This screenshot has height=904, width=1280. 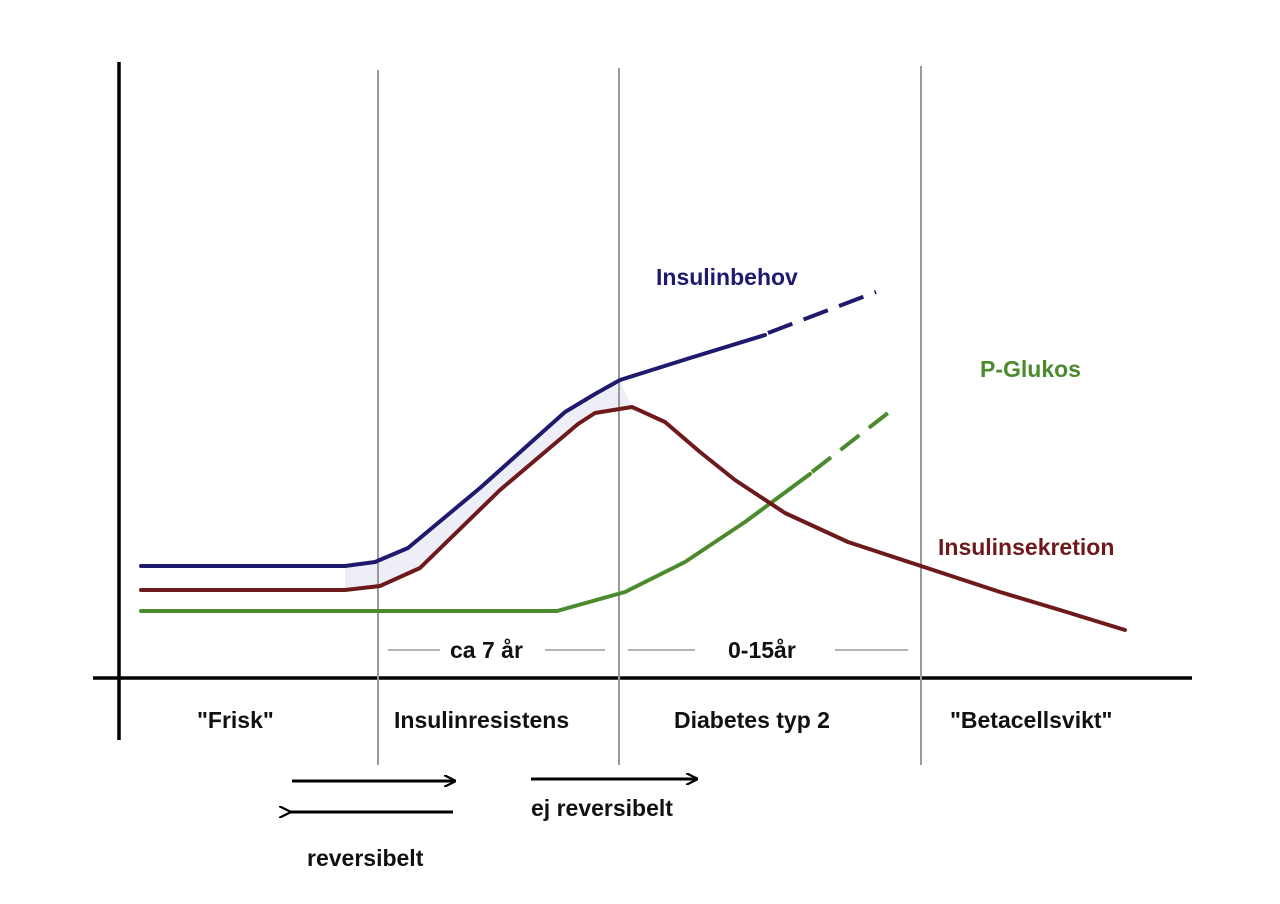 I want to click on phase-resistance-label: Insulinresistens, so click(x=481, y=720).